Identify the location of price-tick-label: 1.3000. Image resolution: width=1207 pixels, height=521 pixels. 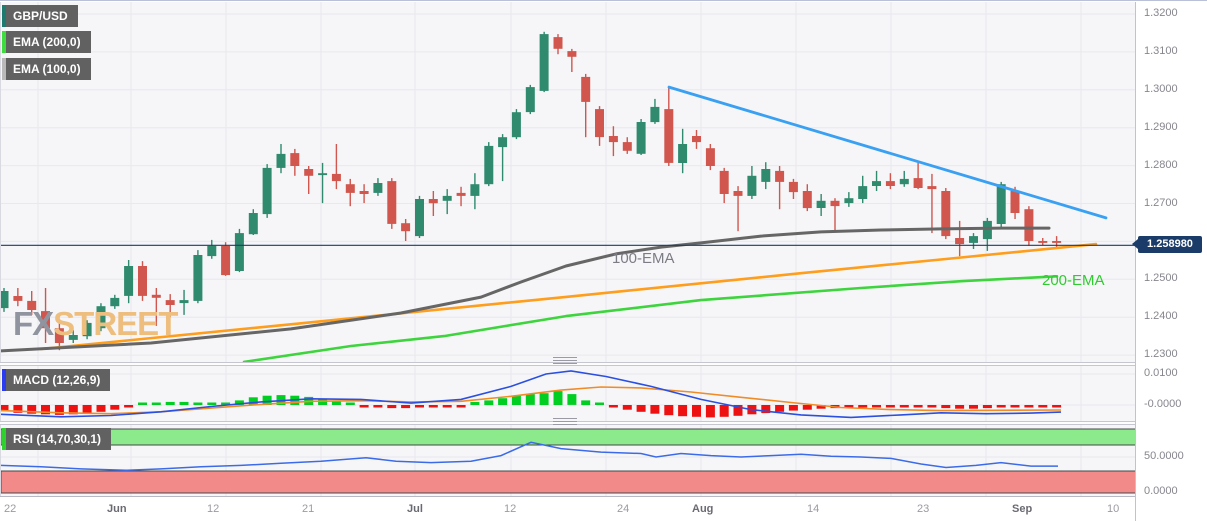
(1161, 88).